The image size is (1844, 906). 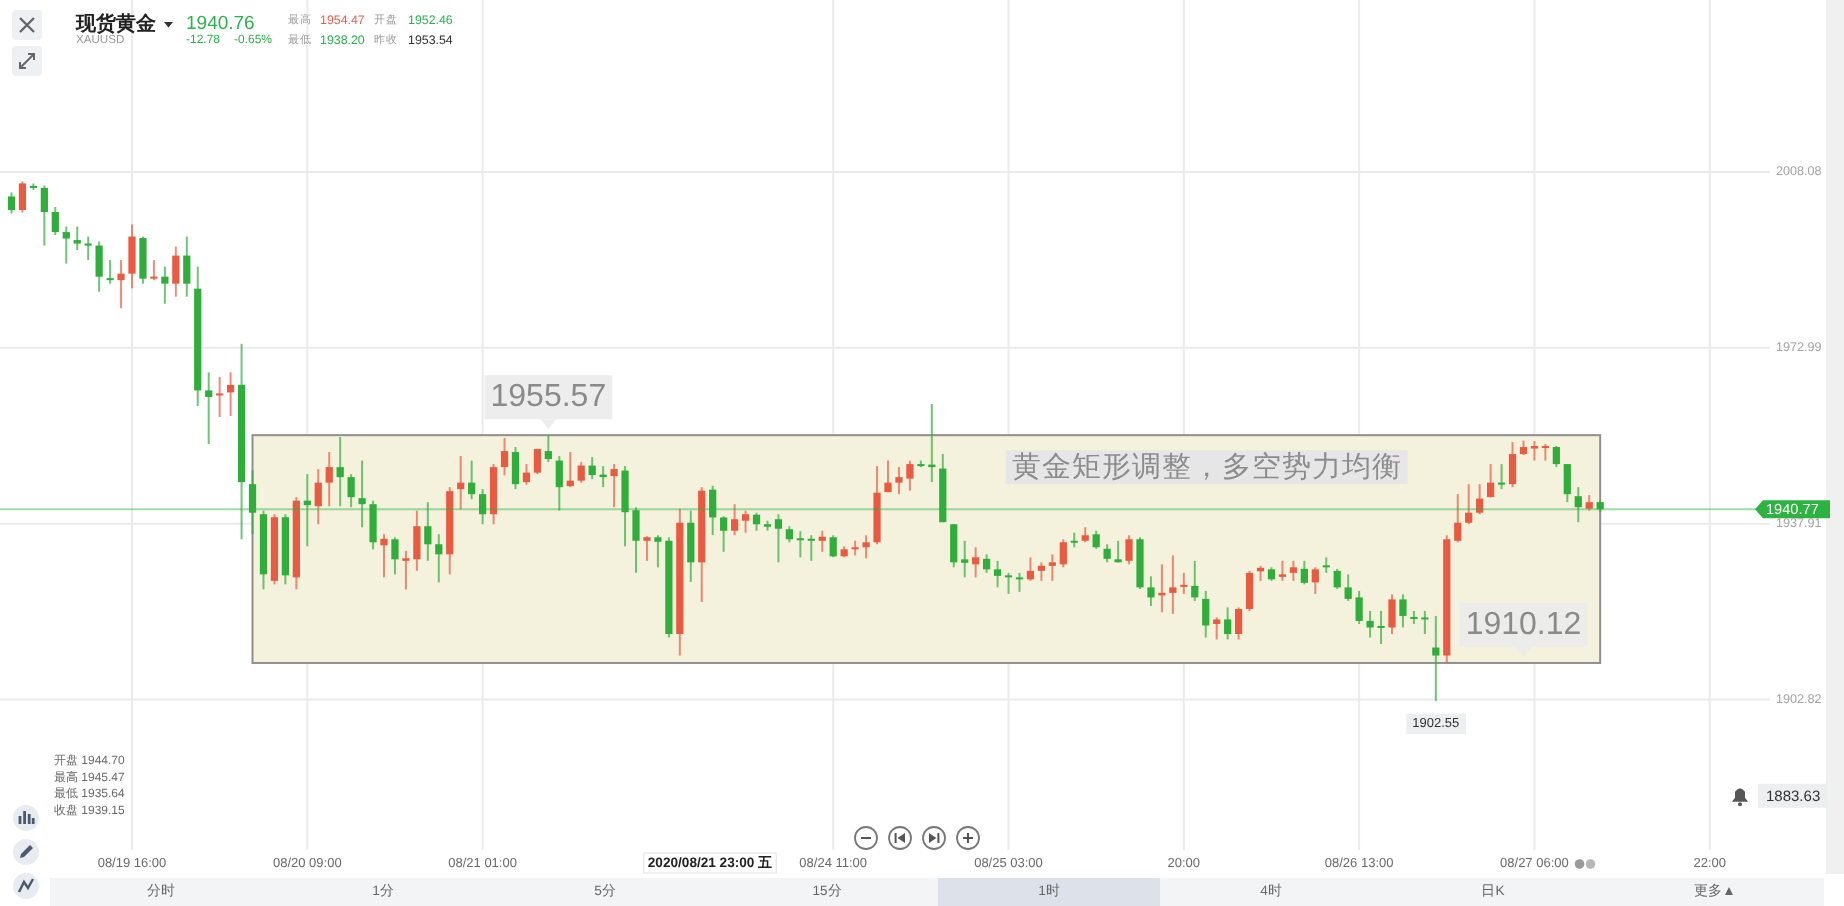 What do you see at coordinates (116, 25) in the screenshot?
I see `title: 现货黄金` at bounding box center [116, 25].